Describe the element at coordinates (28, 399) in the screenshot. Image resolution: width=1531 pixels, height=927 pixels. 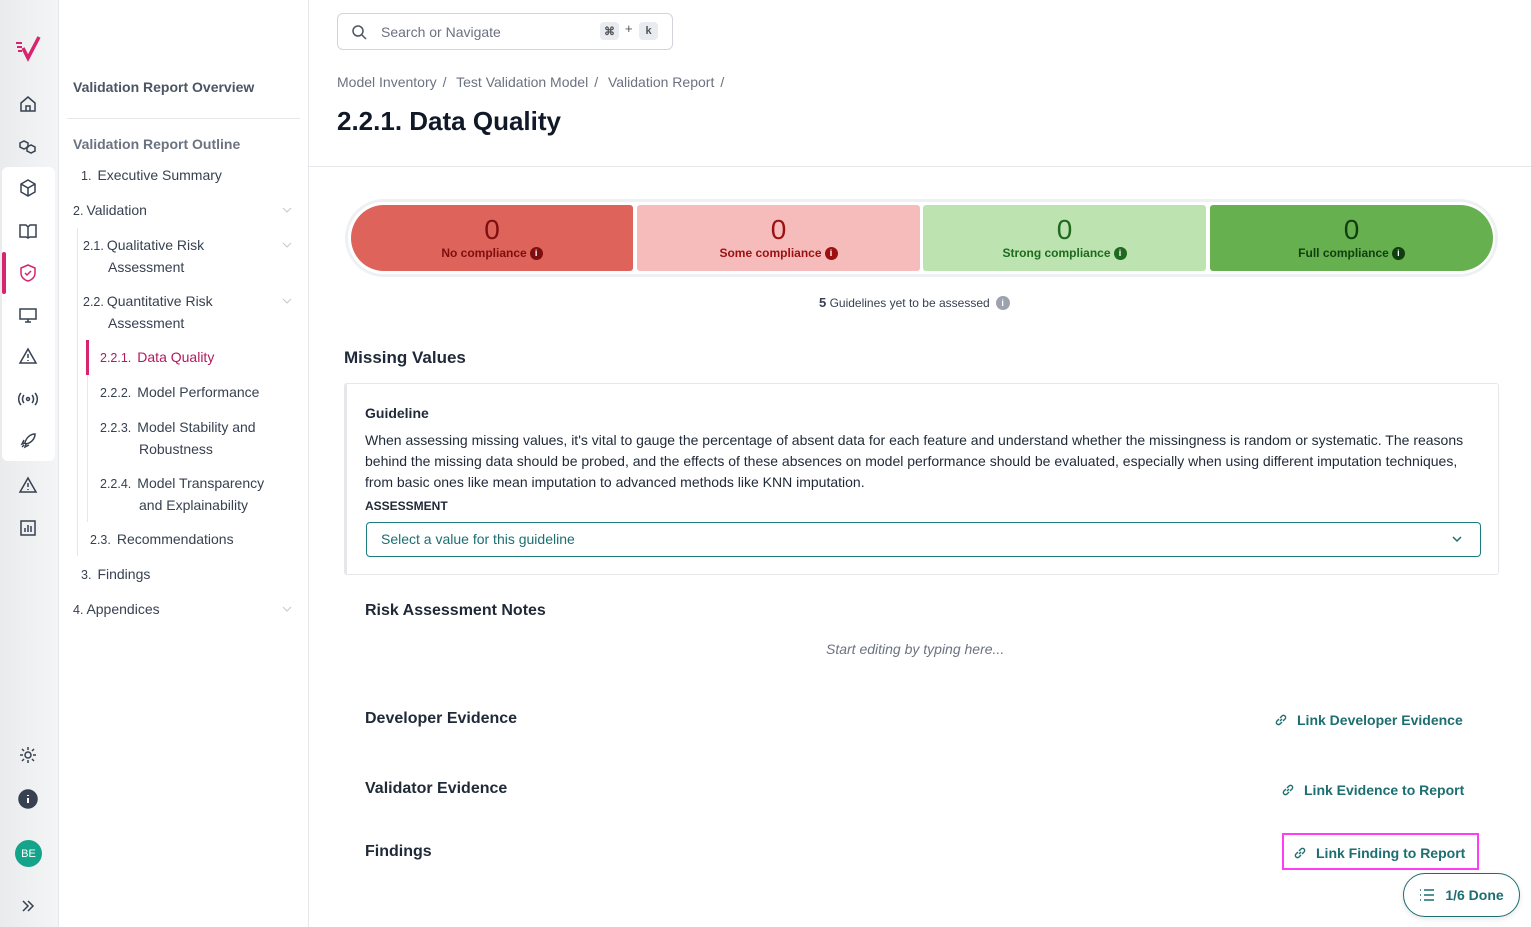
I see `signal-icon` at that location.